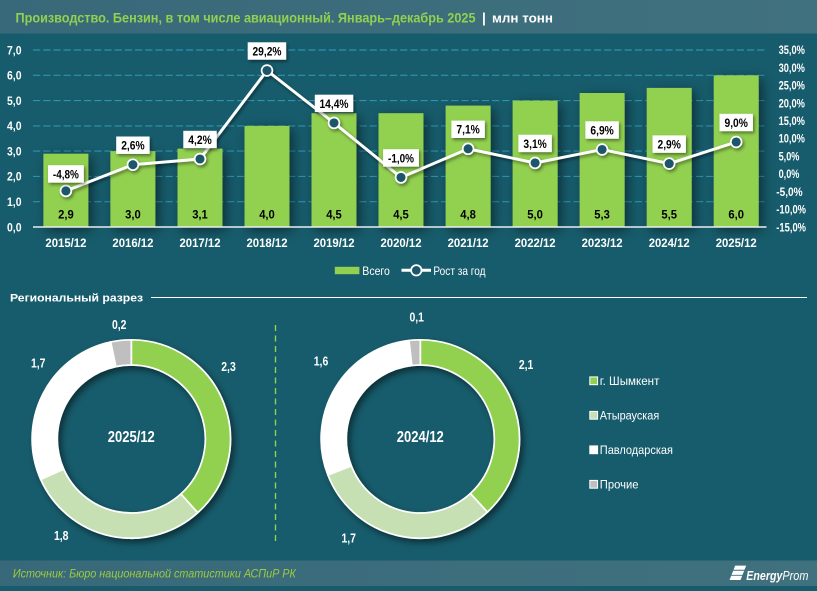 This screenshot has height=591, width=817. Describe the element at coordinates (61, 535) in the screenshot. I see `svg-text: 1,8` at that location.